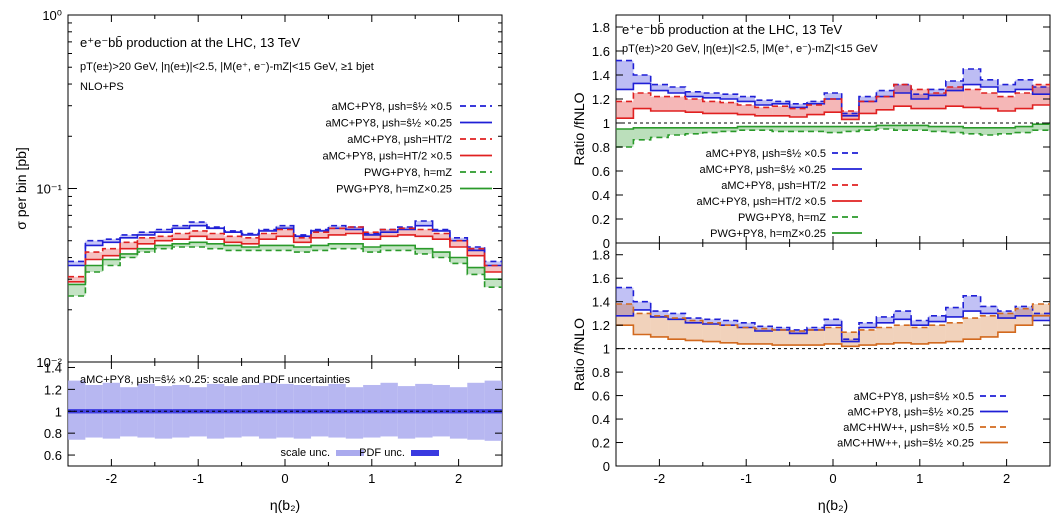 The image size is (1051, 520). Describe the element at coordinates (382, 453) in the screenshot. I see `left-bottom-legend-pdf: PDF unc.` at that location.